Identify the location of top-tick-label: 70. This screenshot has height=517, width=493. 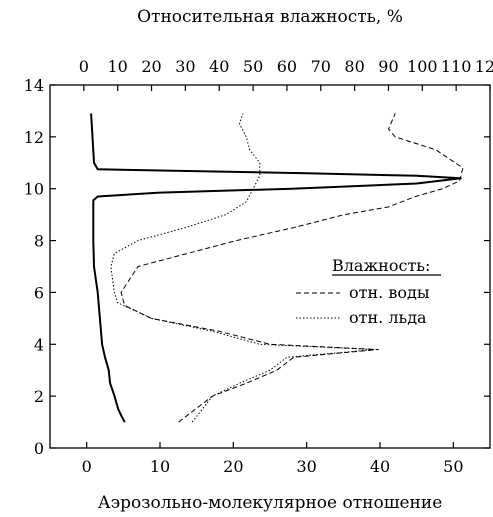
(321, 66).